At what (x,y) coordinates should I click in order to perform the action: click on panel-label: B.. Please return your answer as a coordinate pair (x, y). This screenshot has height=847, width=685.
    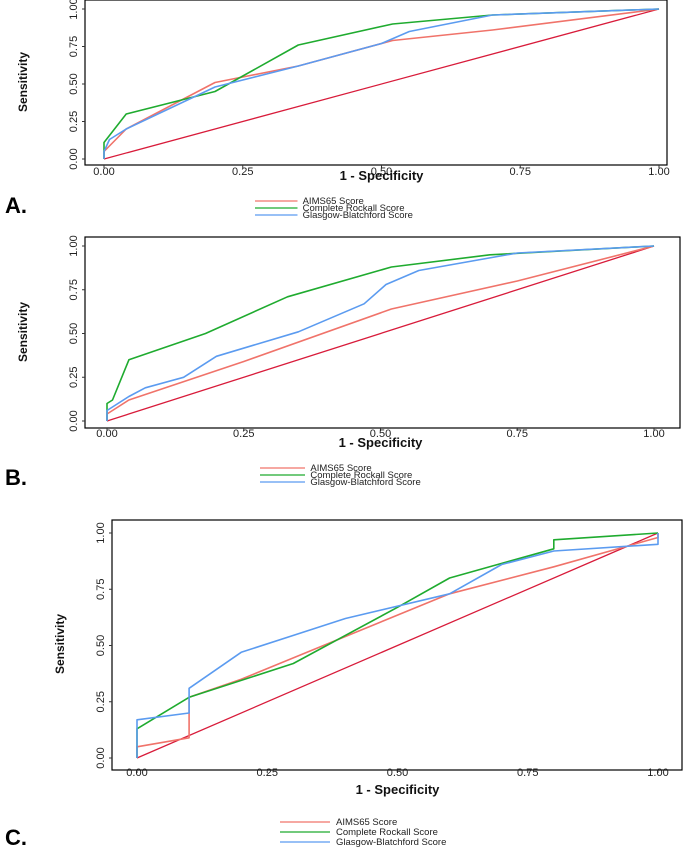
    Looking at the image, I should click on (16, 477).